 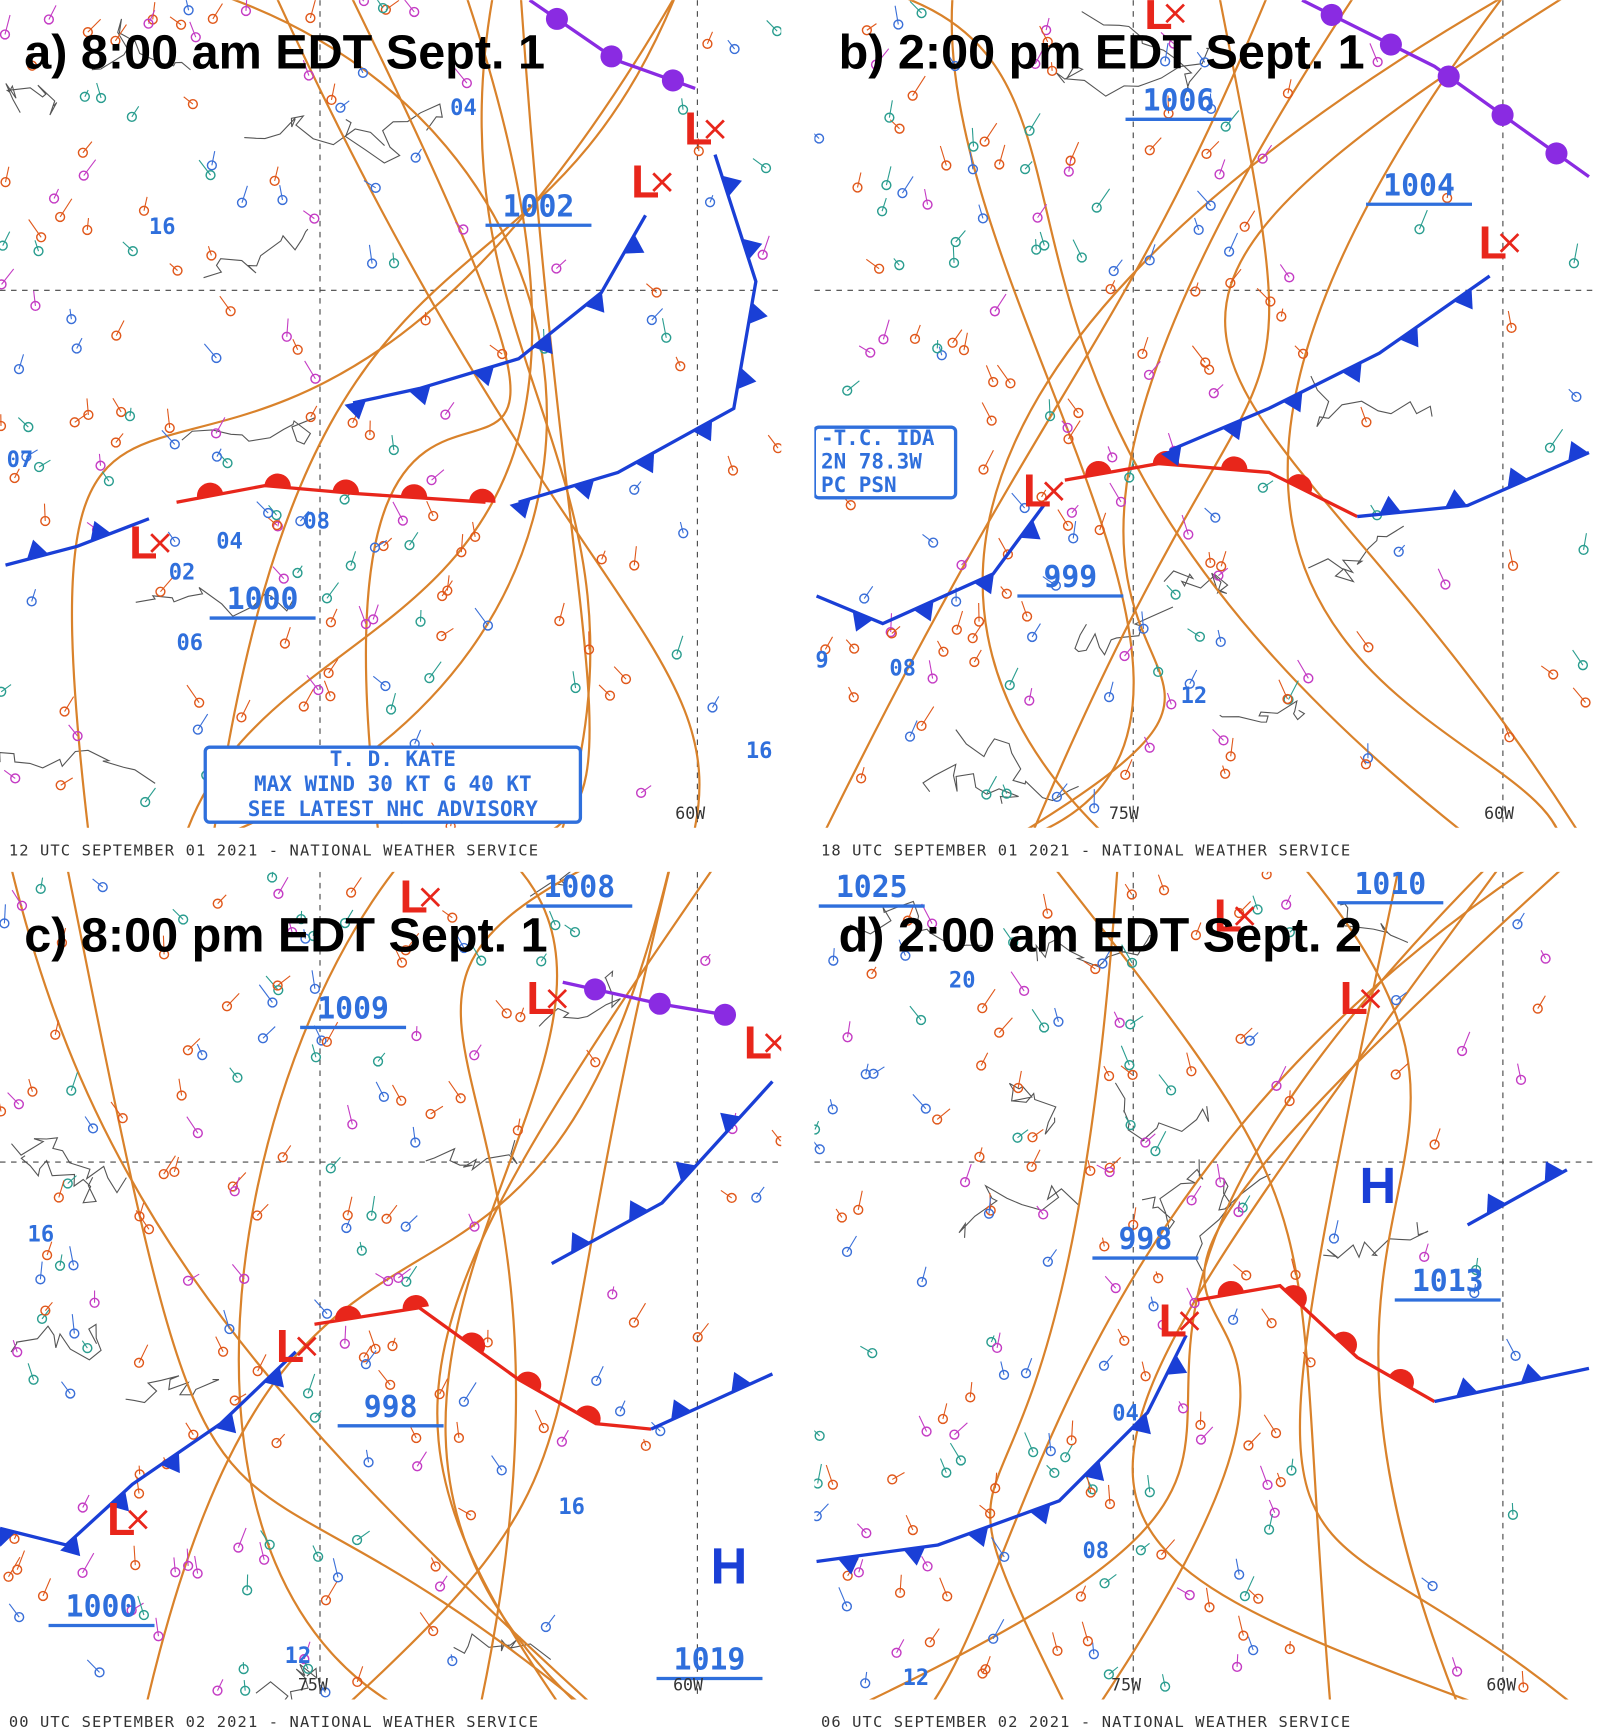 What do you see at coordinates (229, 542) in the screenshot?
I see `isobar-label: 04` at bounding box center [229, 542].